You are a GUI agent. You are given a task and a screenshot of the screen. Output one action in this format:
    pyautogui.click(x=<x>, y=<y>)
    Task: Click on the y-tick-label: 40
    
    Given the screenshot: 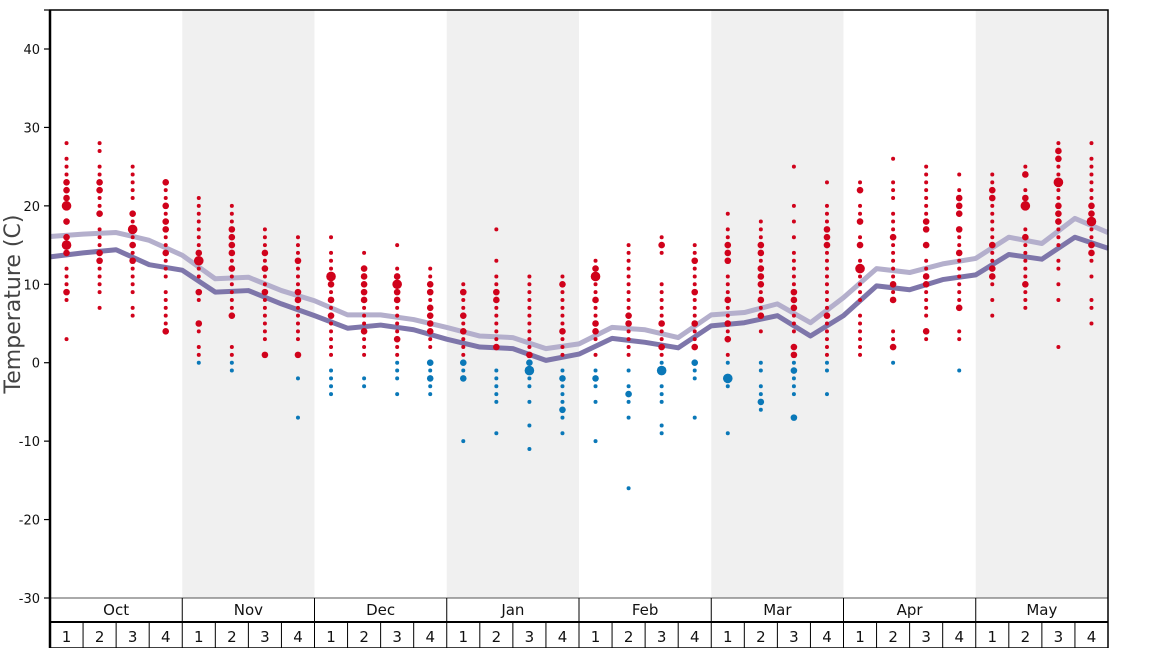 What is the action you would take?
    pyautogui.click(x=31, y=50)
    